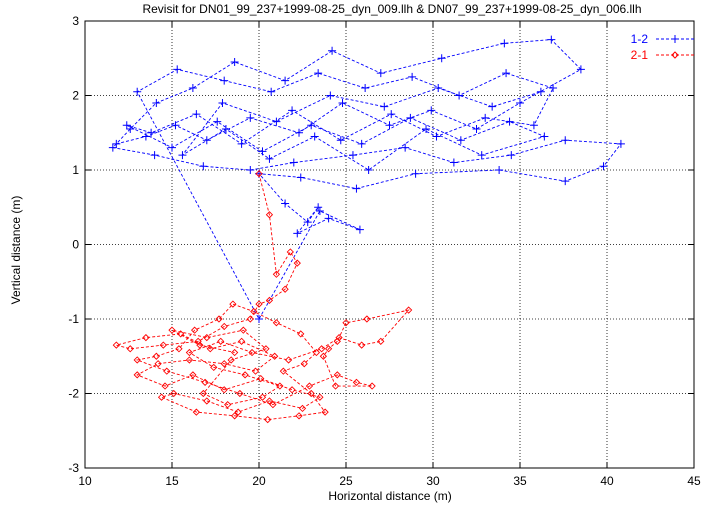 The width and height of the screenshot is (721, 505). I want to click on x-tick-label: 10, so click(85, 481).